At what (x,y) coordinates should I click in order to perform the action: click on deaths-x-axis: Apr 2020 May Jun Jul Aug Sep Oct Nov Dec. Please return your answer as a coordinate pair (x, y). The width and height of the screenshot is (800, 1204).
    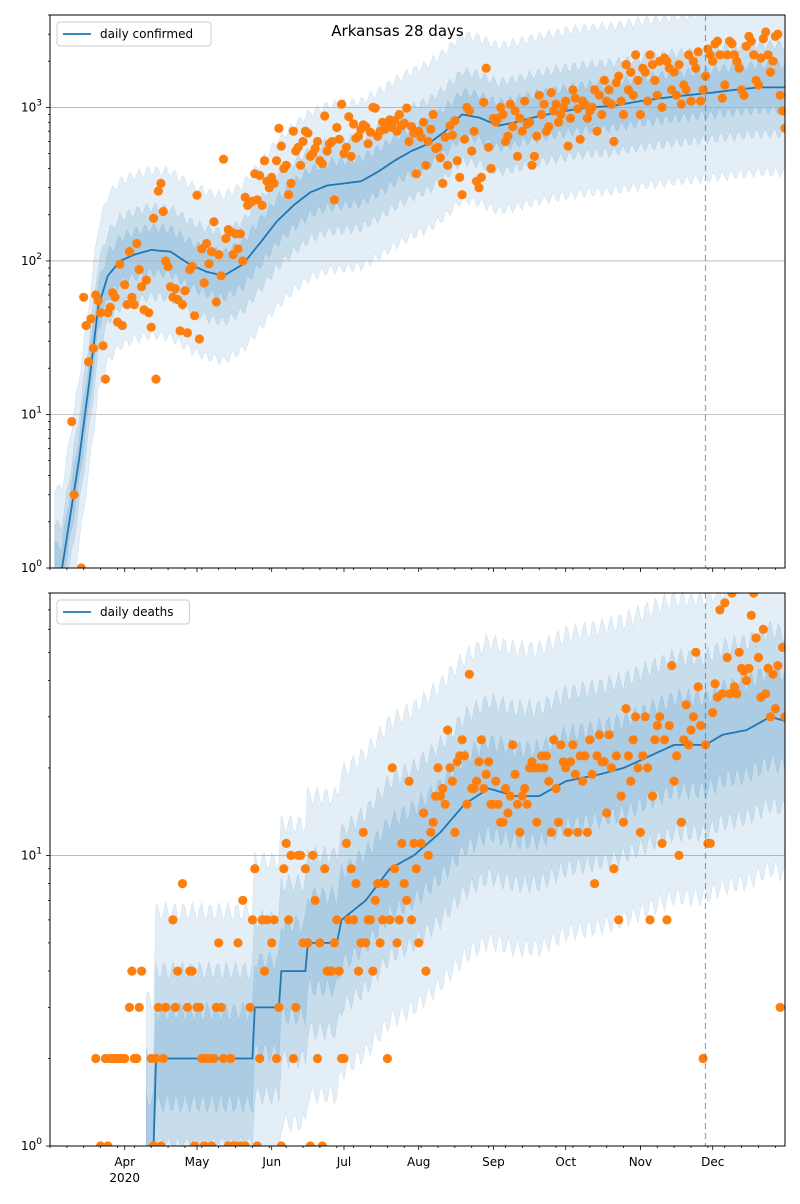
    Looking at the image, I should click on (412, 1165).